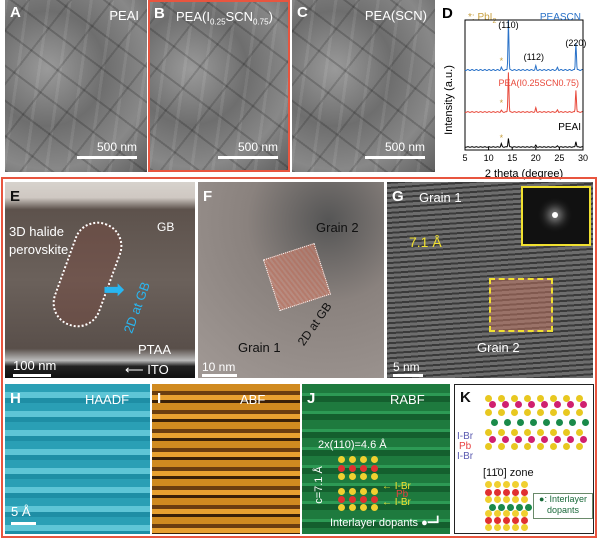 The image size is (600, 540). What do you see at coordinates (35, 365) in the screenshot?
I see `scale-bar-label: 100 nm` at bounding box center [35, 365].